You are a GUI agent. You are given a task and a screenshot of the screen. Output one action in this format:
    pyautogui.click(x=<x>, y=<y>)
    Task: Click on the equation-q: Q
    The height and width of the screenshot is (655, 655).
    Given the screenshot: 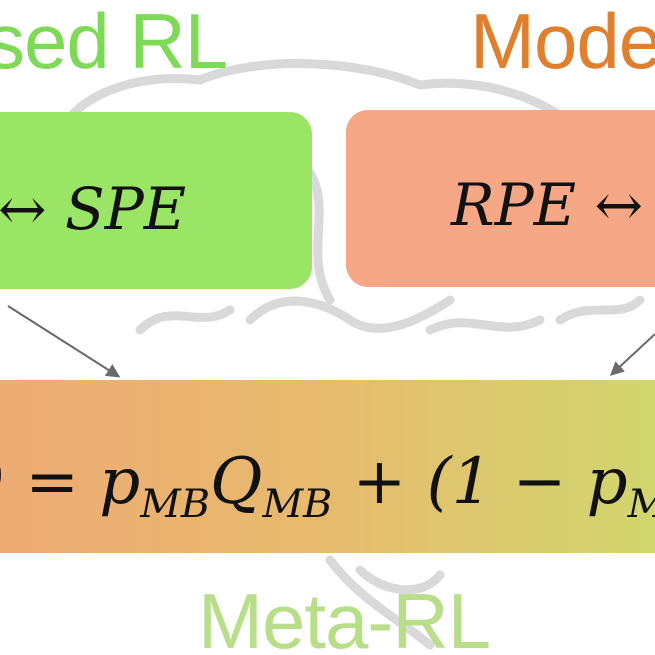 What is the action you would take?
    pyautogui.click(x=236, y=482)
    